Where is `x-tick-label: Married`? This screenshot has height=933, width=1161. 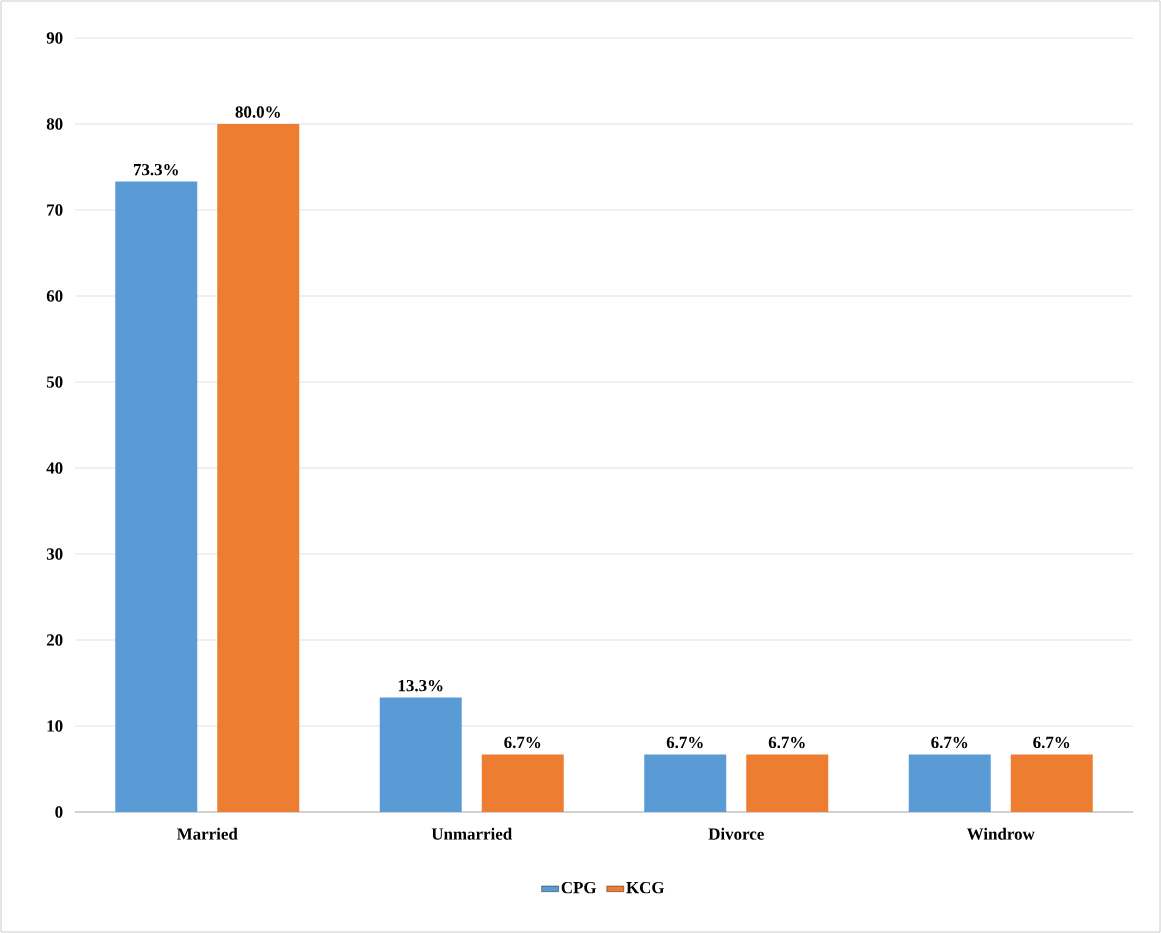 x-tick-label: Married is located at coordinates (207, 833).